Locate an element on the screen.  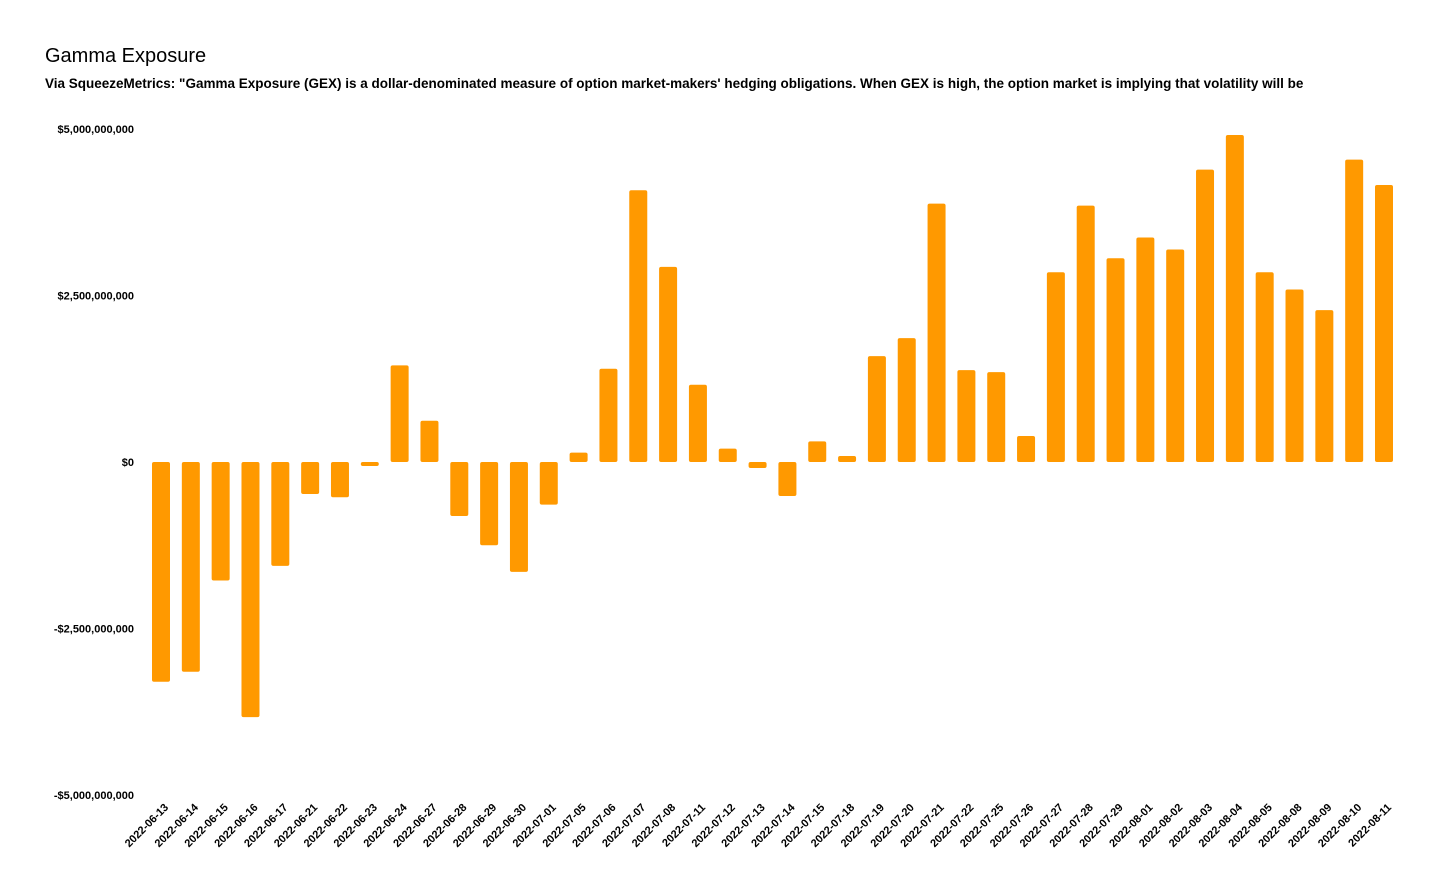
chart-title: Gamma Exposure is located at coordinates (126, 56).